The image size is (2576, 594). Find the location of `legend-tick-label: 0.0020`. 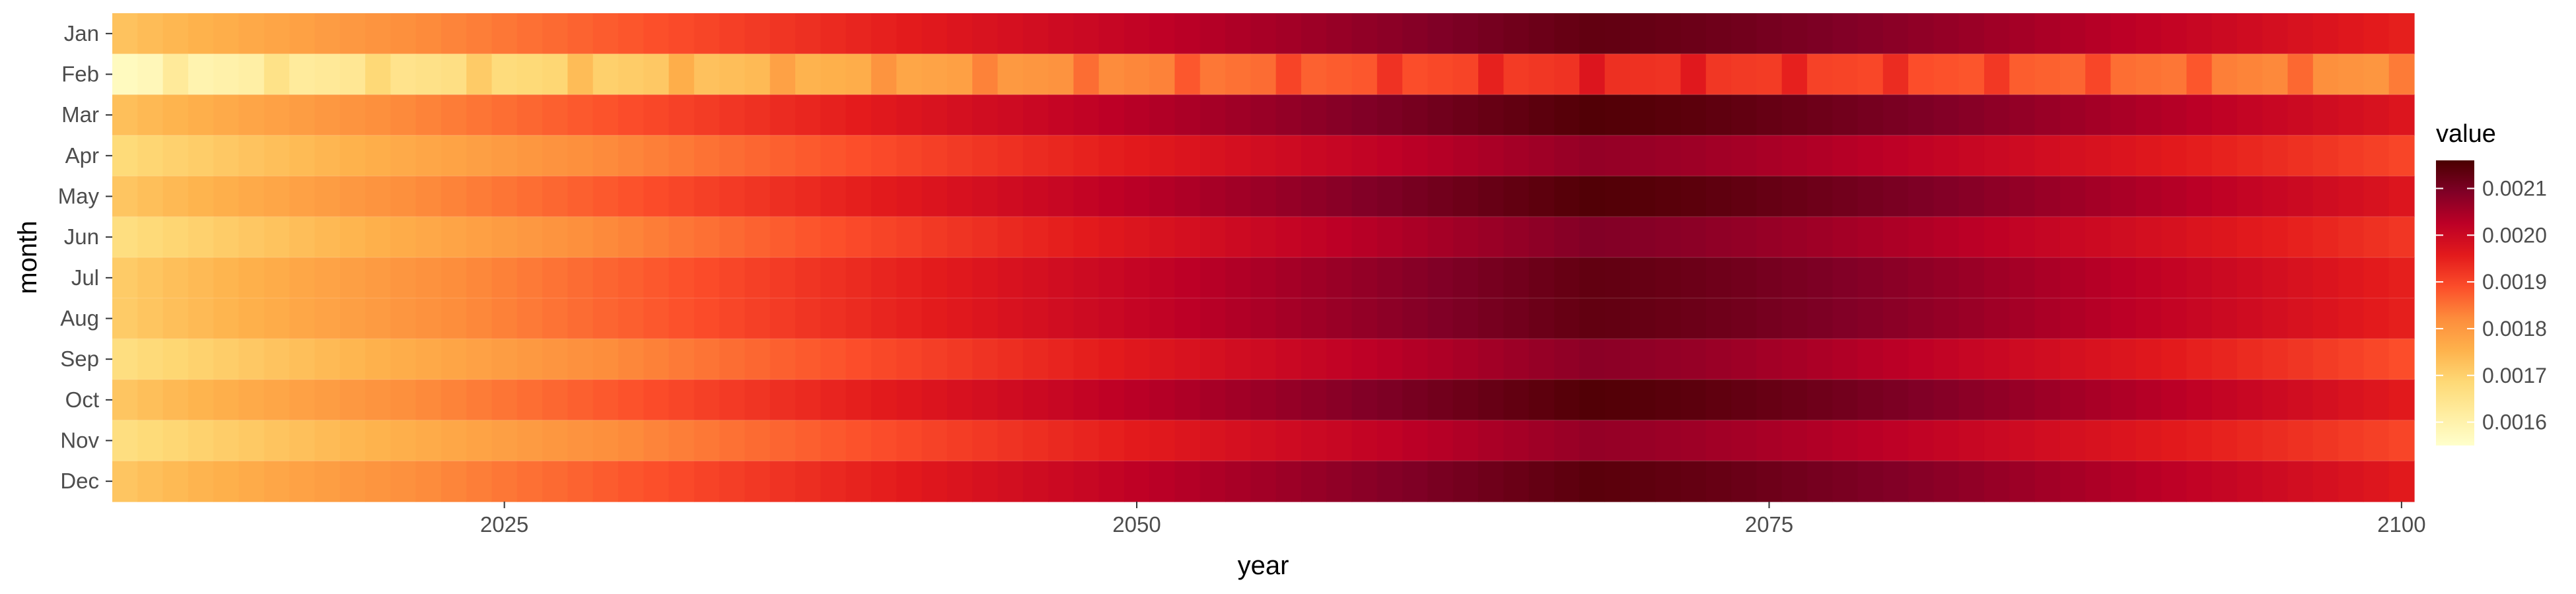

legend-tick-label: 0.0020 is located at coordinates (2514, 235).